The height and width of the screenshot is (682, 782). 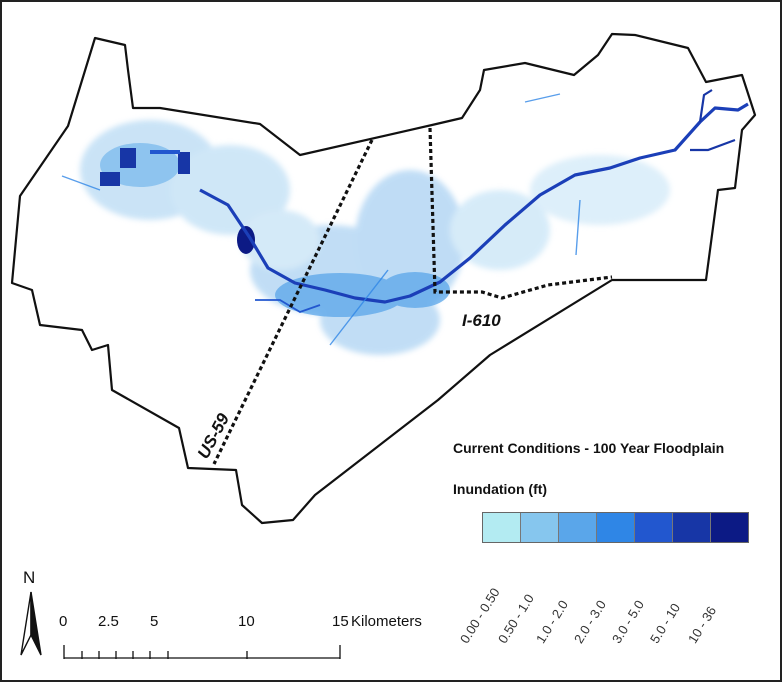 I want to click on legend-color-ramp, so click(x=615, y=527).